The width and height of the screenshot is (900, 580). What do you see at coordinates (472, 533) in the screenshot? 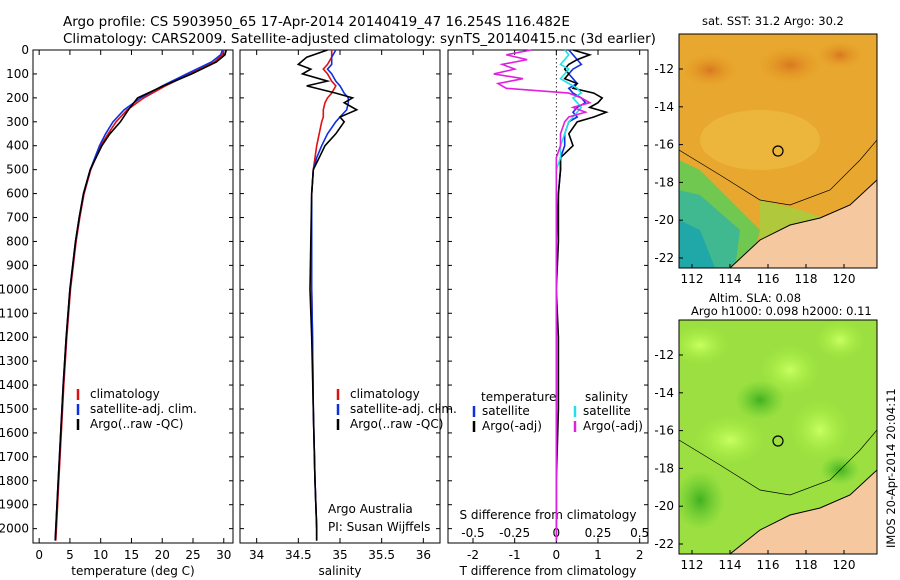
I see `difference-s-tick-label: -0.5` at bounding box center [472, 533].